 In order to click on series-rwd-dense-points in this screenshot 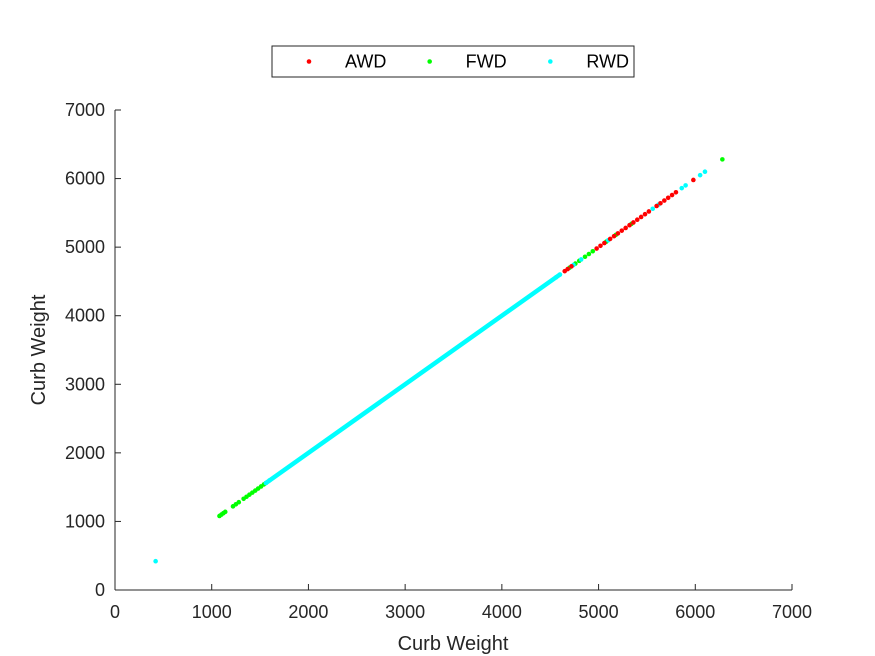, I will do `click(413, 379)`.